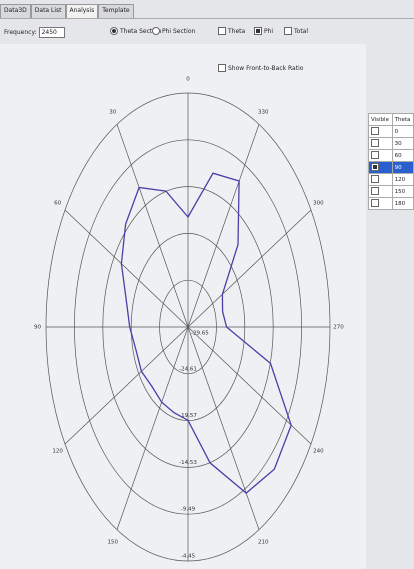 The height and width of the screenshot is (569, 414). I want to click on frequency-control: Frequency: 2450, so click(34, 32).